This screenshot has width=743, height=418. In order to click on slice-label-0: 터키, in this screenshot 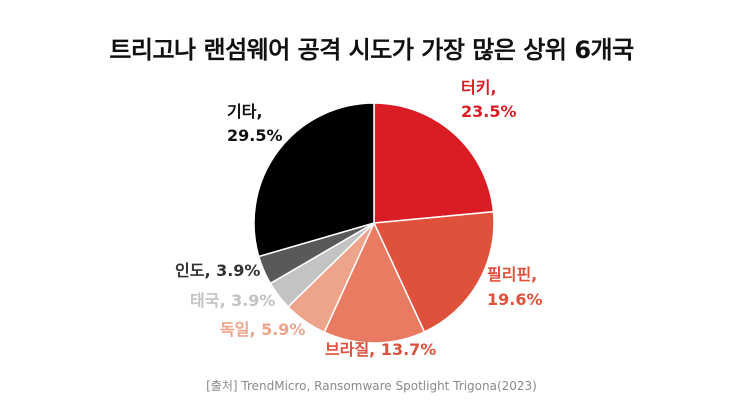, I will do `click(479, 87)`.